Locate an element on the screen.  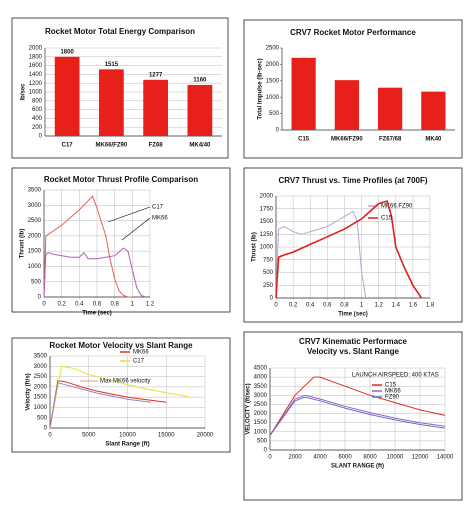
y-tick-label: 1800 is located at coordinates (36, 57).